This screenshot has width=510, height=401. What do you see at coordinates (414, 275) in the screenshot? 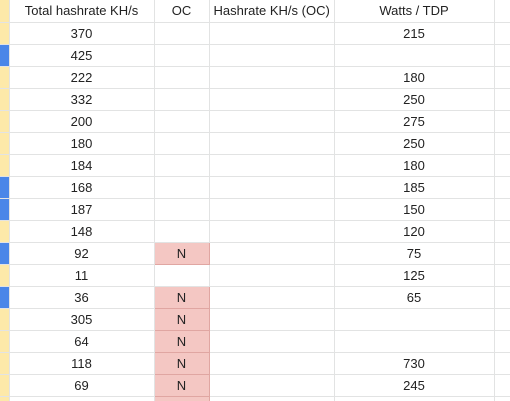
I see `cell-watts-tdp: 125` at bounding box center [414, 275].